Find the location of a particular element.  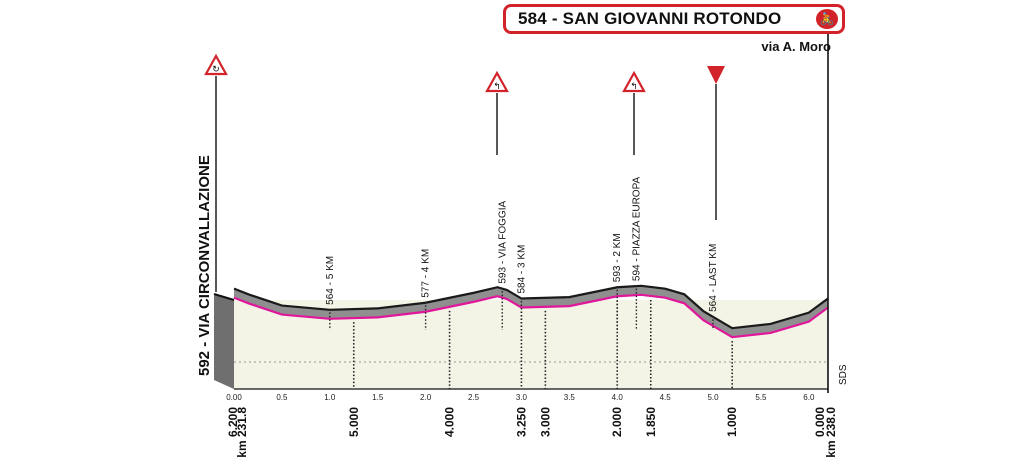

finish-banner: 584 - SAN GIOVANNI ROTONDO 🚴 is located at coordinates (674, 19).